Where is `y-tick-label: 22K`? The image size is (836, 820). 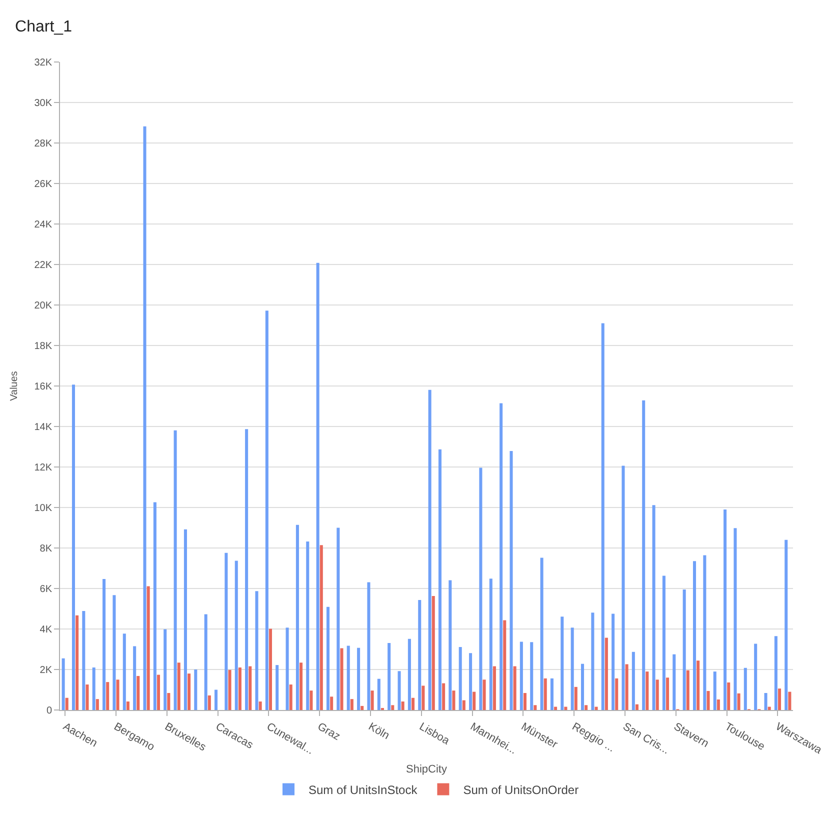
y-tick-label: 22K is located at coordinates (43, 265).